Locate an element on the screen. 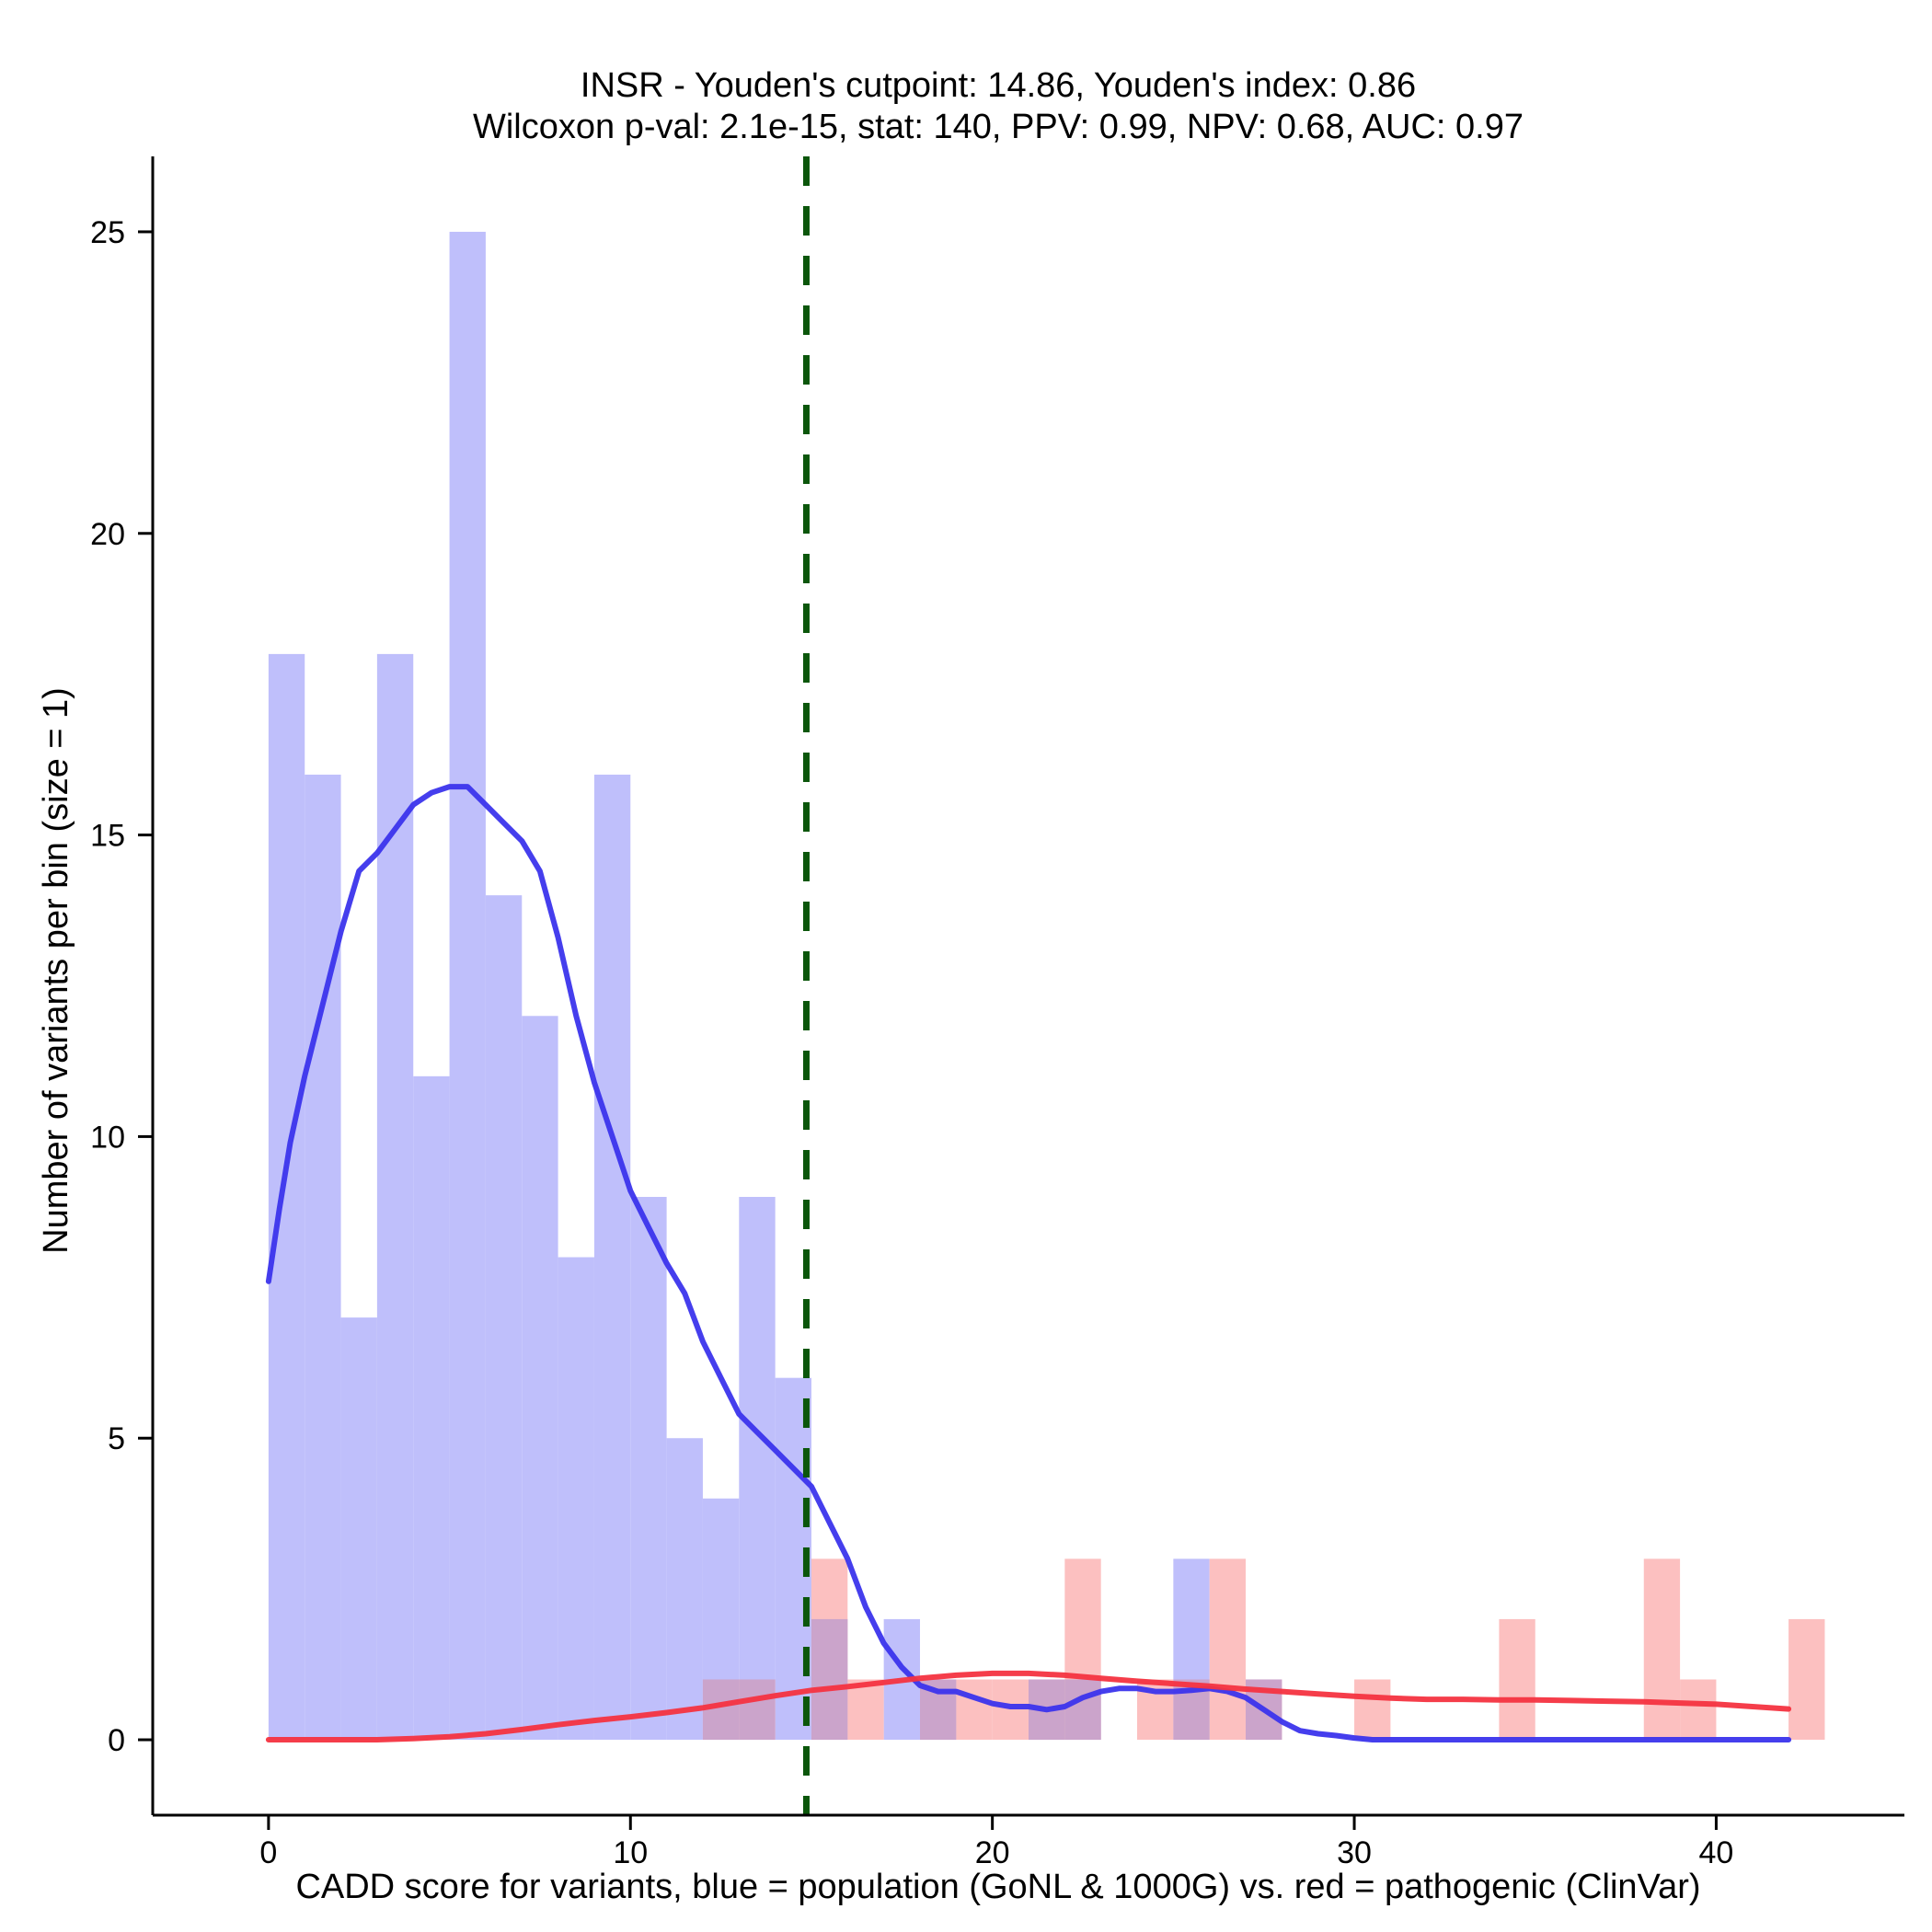 The image size is (1932, 1932). y-axis-label: Number of variants per bin (size = 1) is located at coordinates (56, 970).